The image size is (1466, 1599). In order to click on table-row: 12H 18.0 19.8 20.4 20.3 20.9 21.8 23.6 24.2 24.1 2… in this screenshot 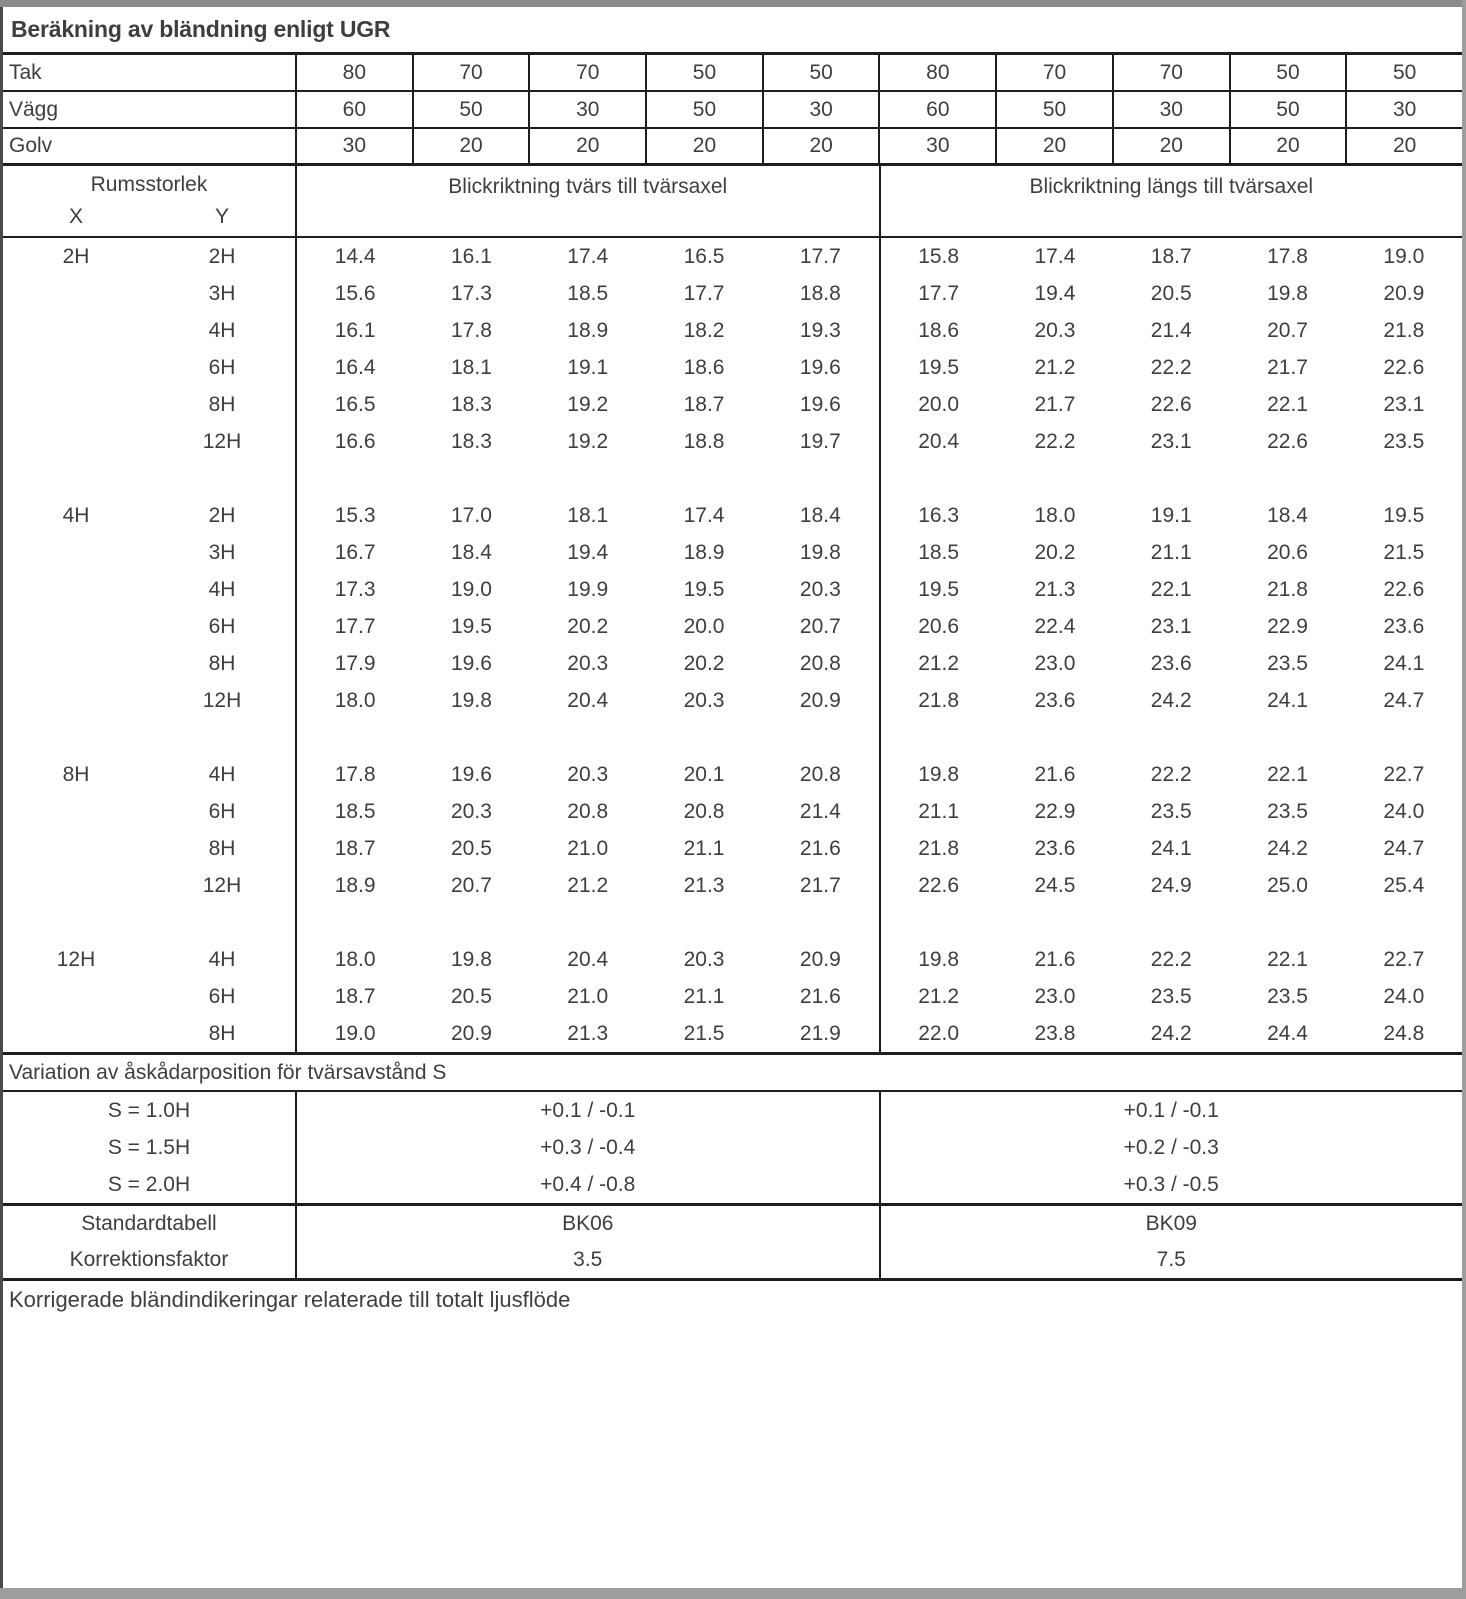, I will do `click(732, 700)`.